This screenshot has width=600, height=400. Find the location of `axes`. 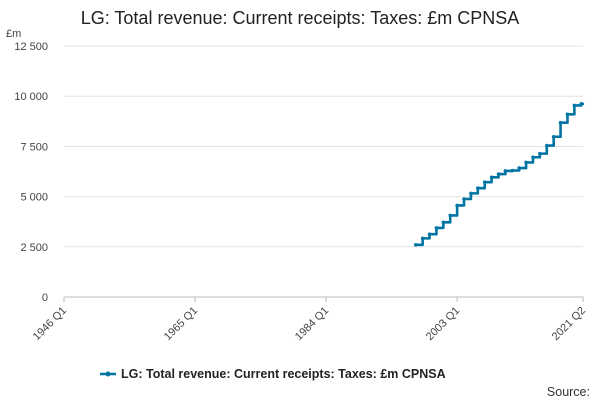

axes is located at coordinates (323, 299).